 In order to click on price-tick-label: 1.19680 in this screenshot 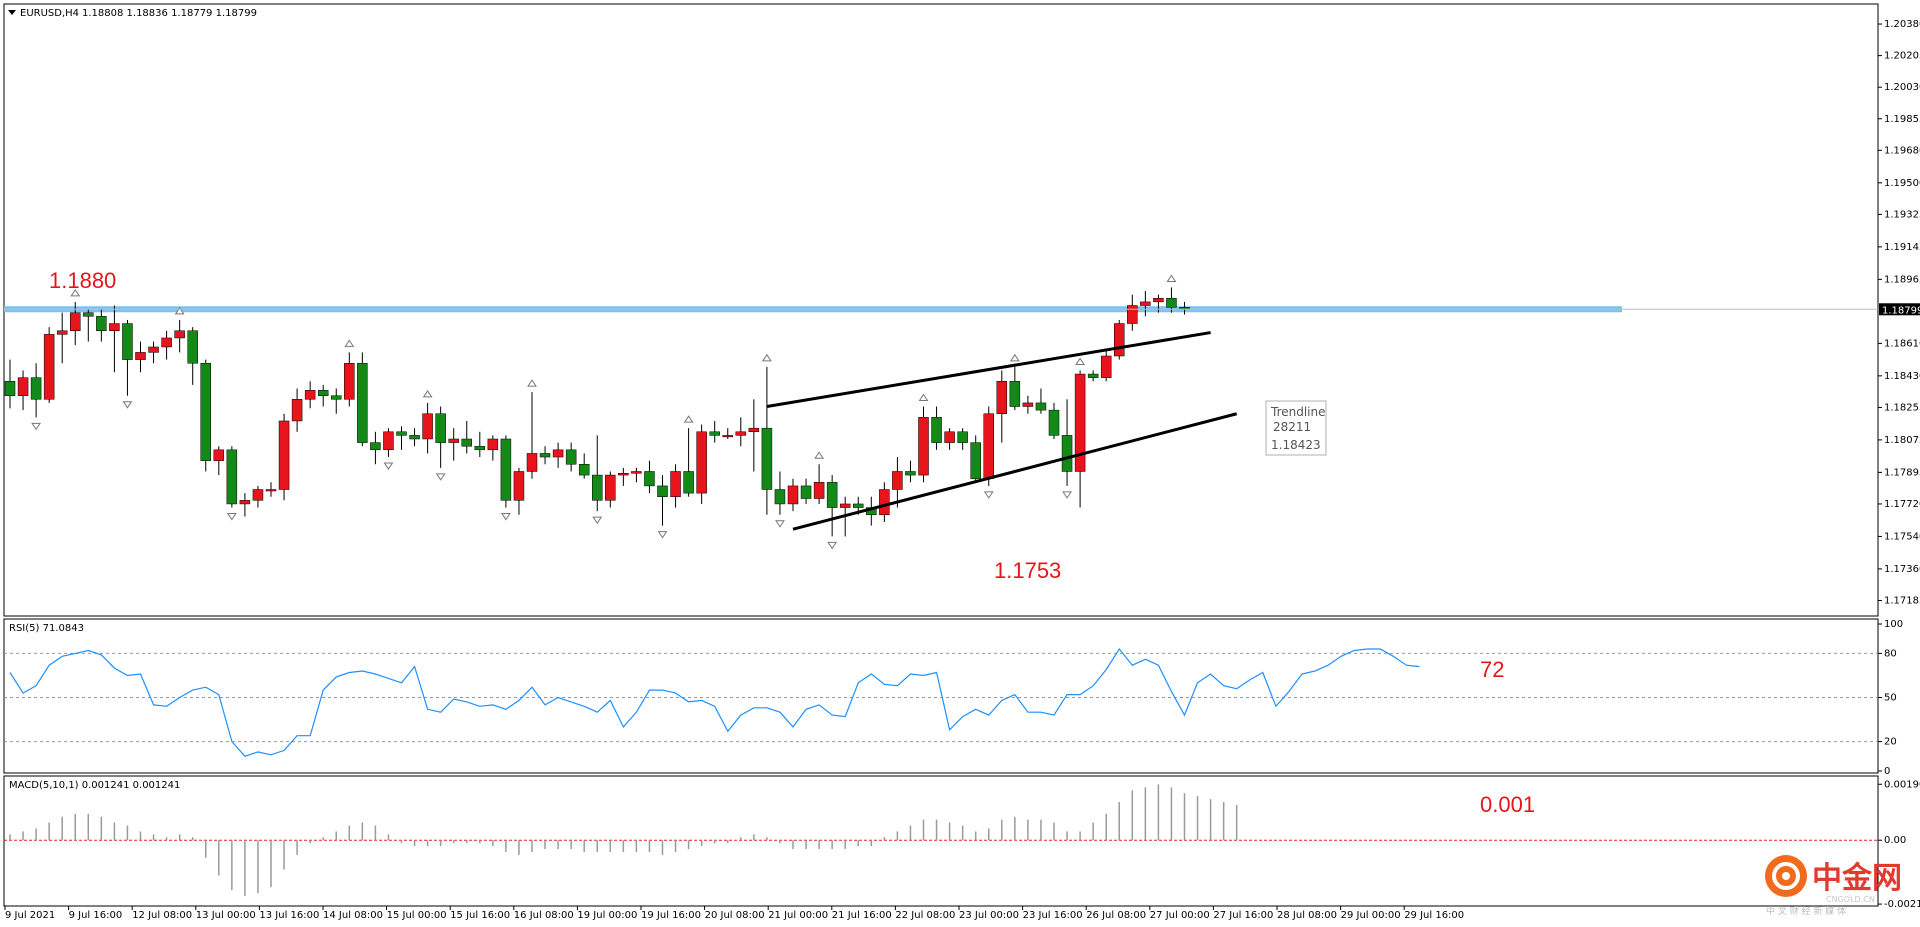, I will do `click(1902, 150)`.